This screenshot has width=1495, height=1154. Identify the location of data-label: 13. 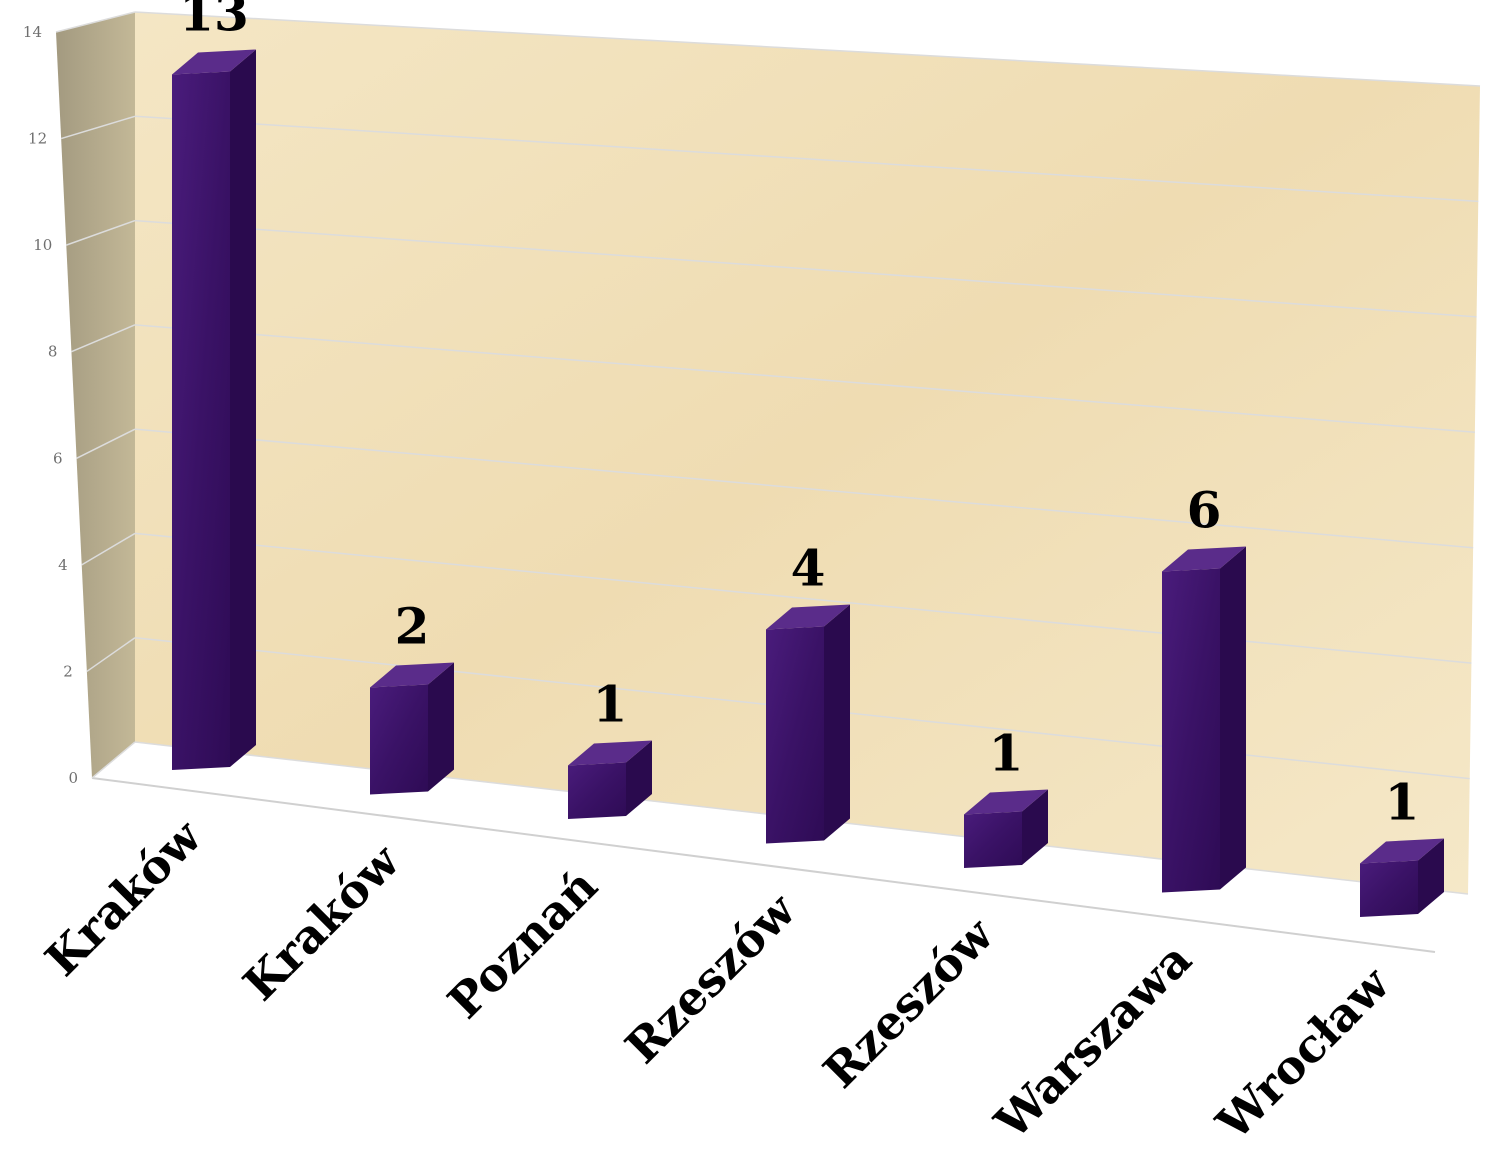
(214, 21).